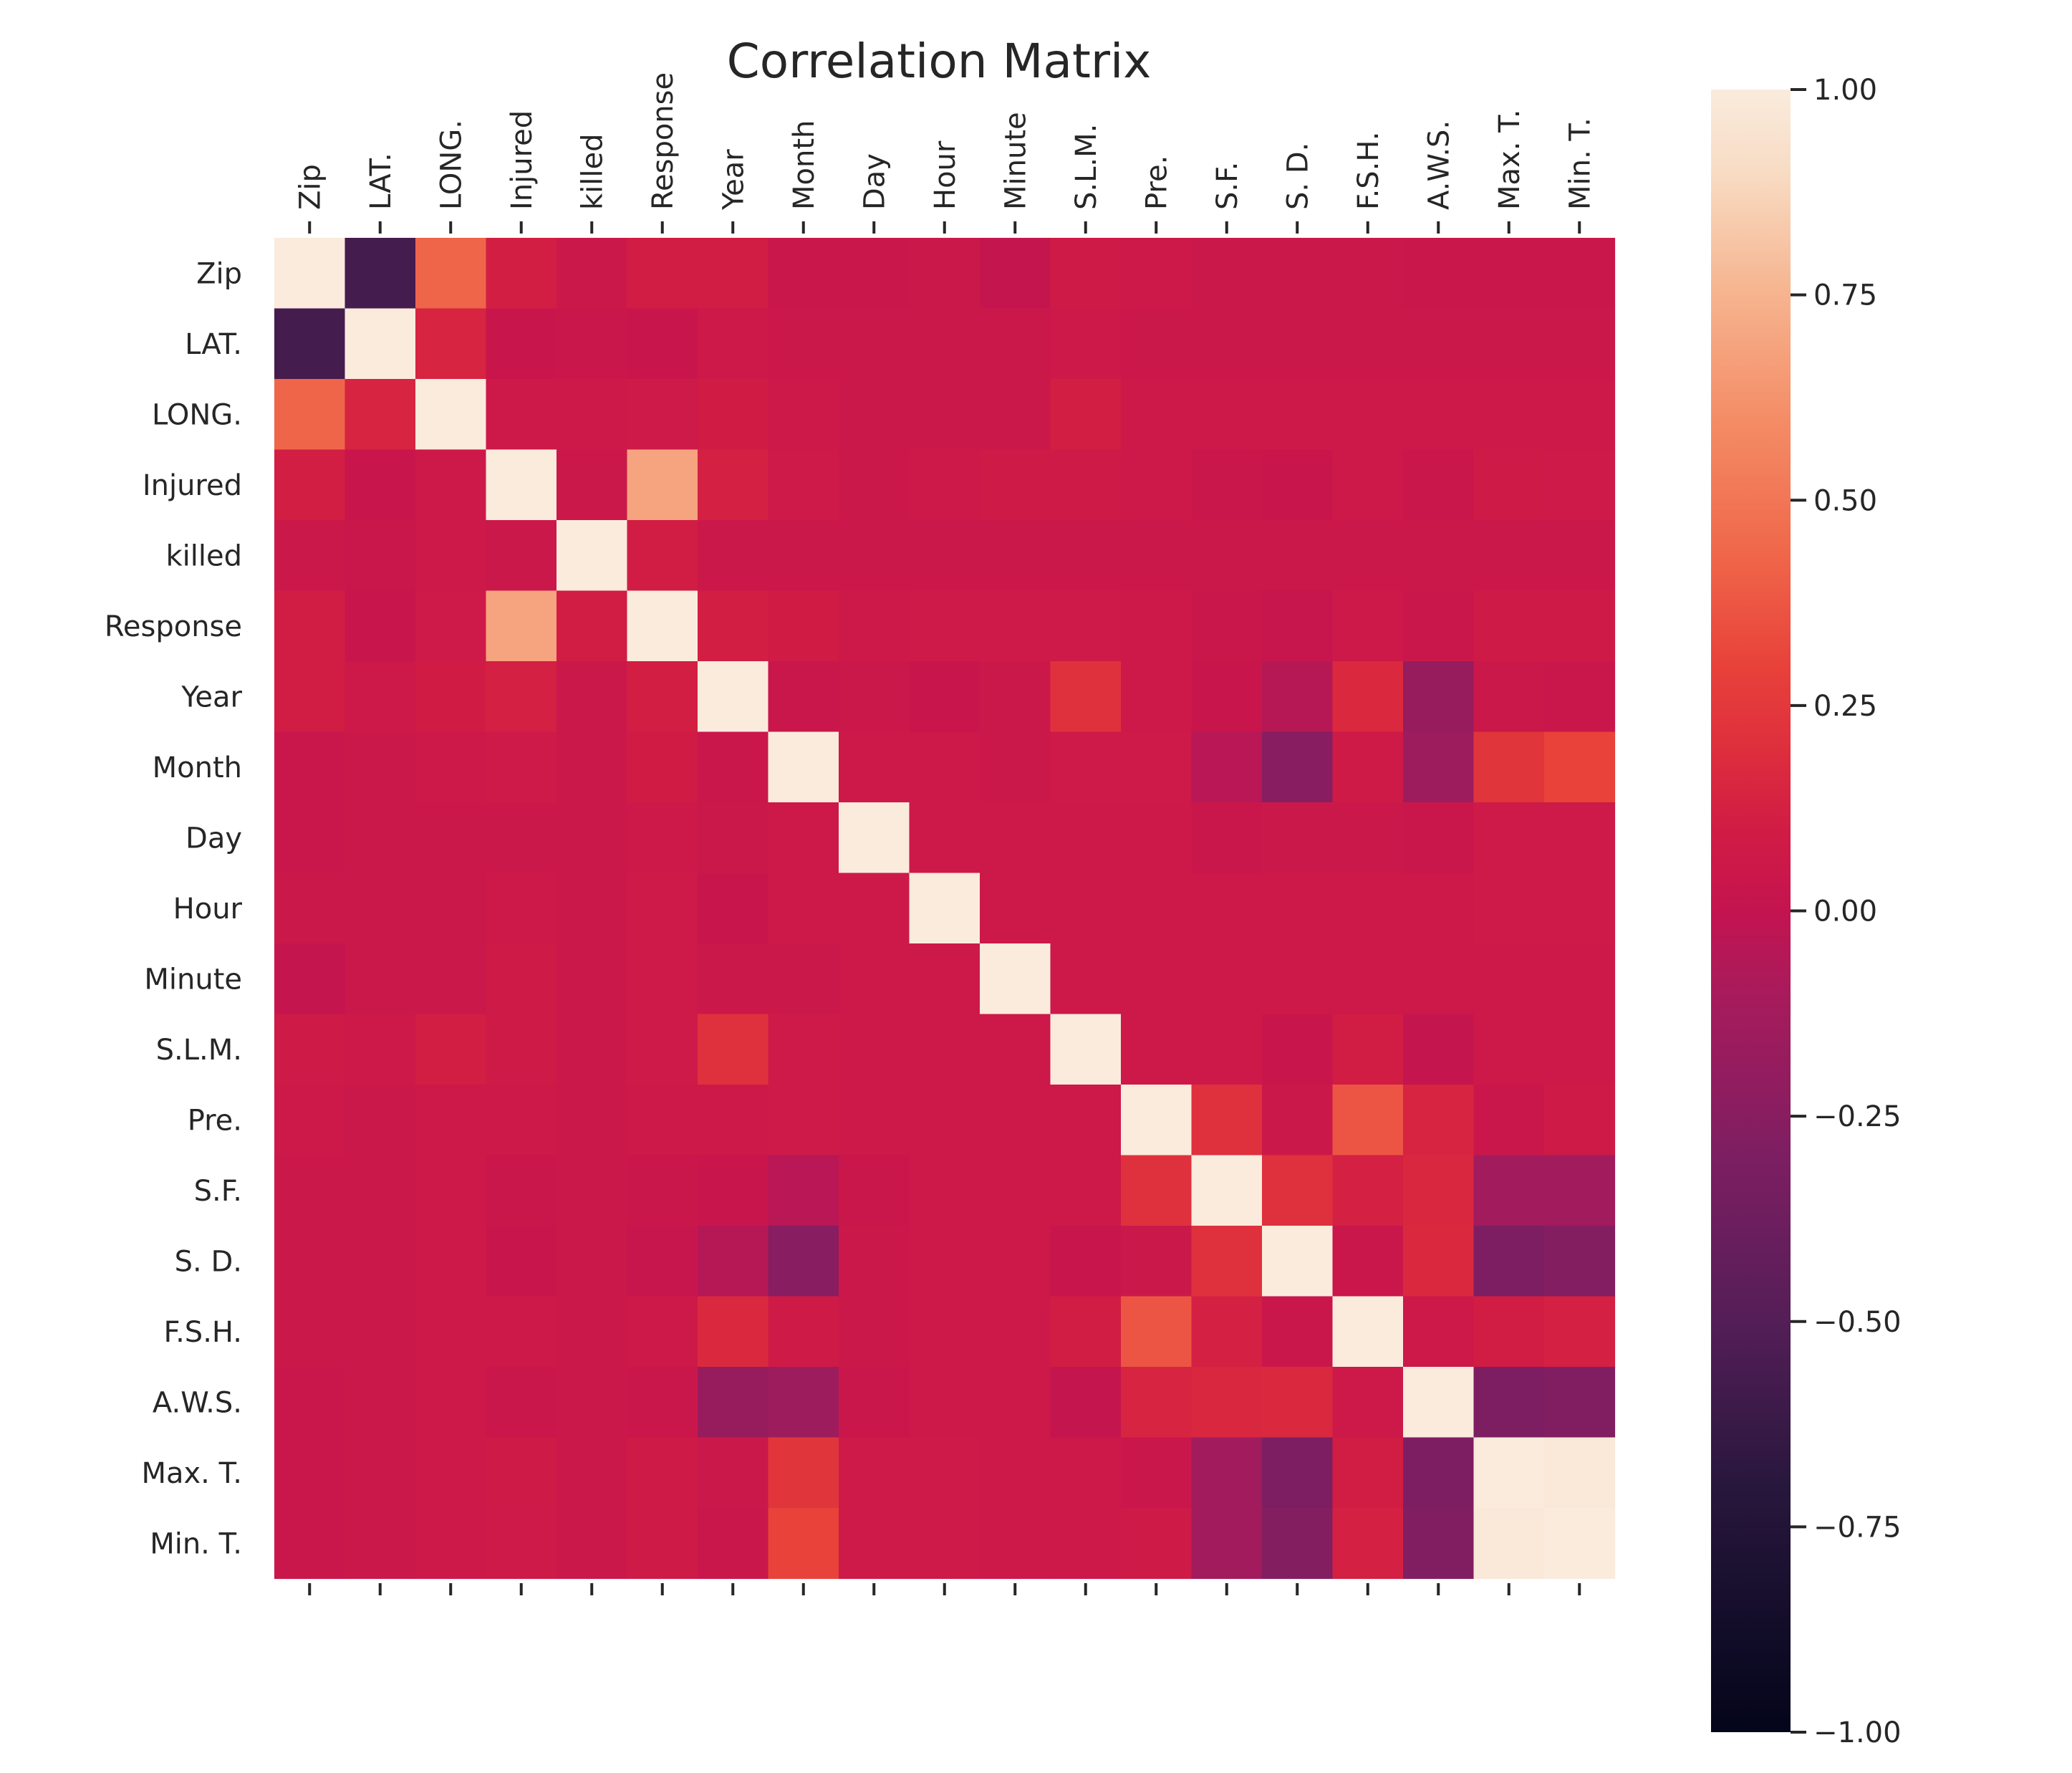 This screenshot has height=1773, width=2072. I want to click on heatmap-cell-minute-killed, so click(591, 978).